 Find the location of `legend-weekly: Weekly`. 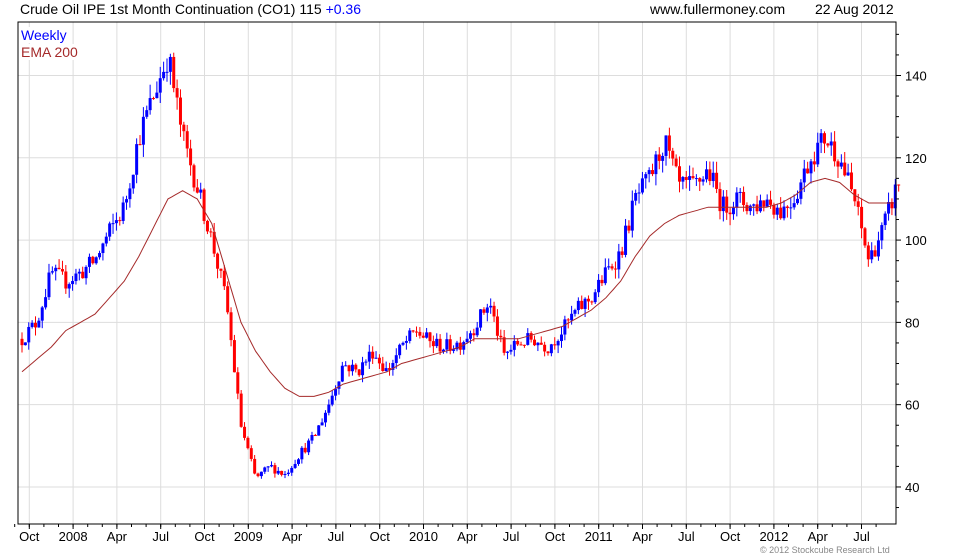

legend-weekly: Weekly is located at coordinates (44, 35).